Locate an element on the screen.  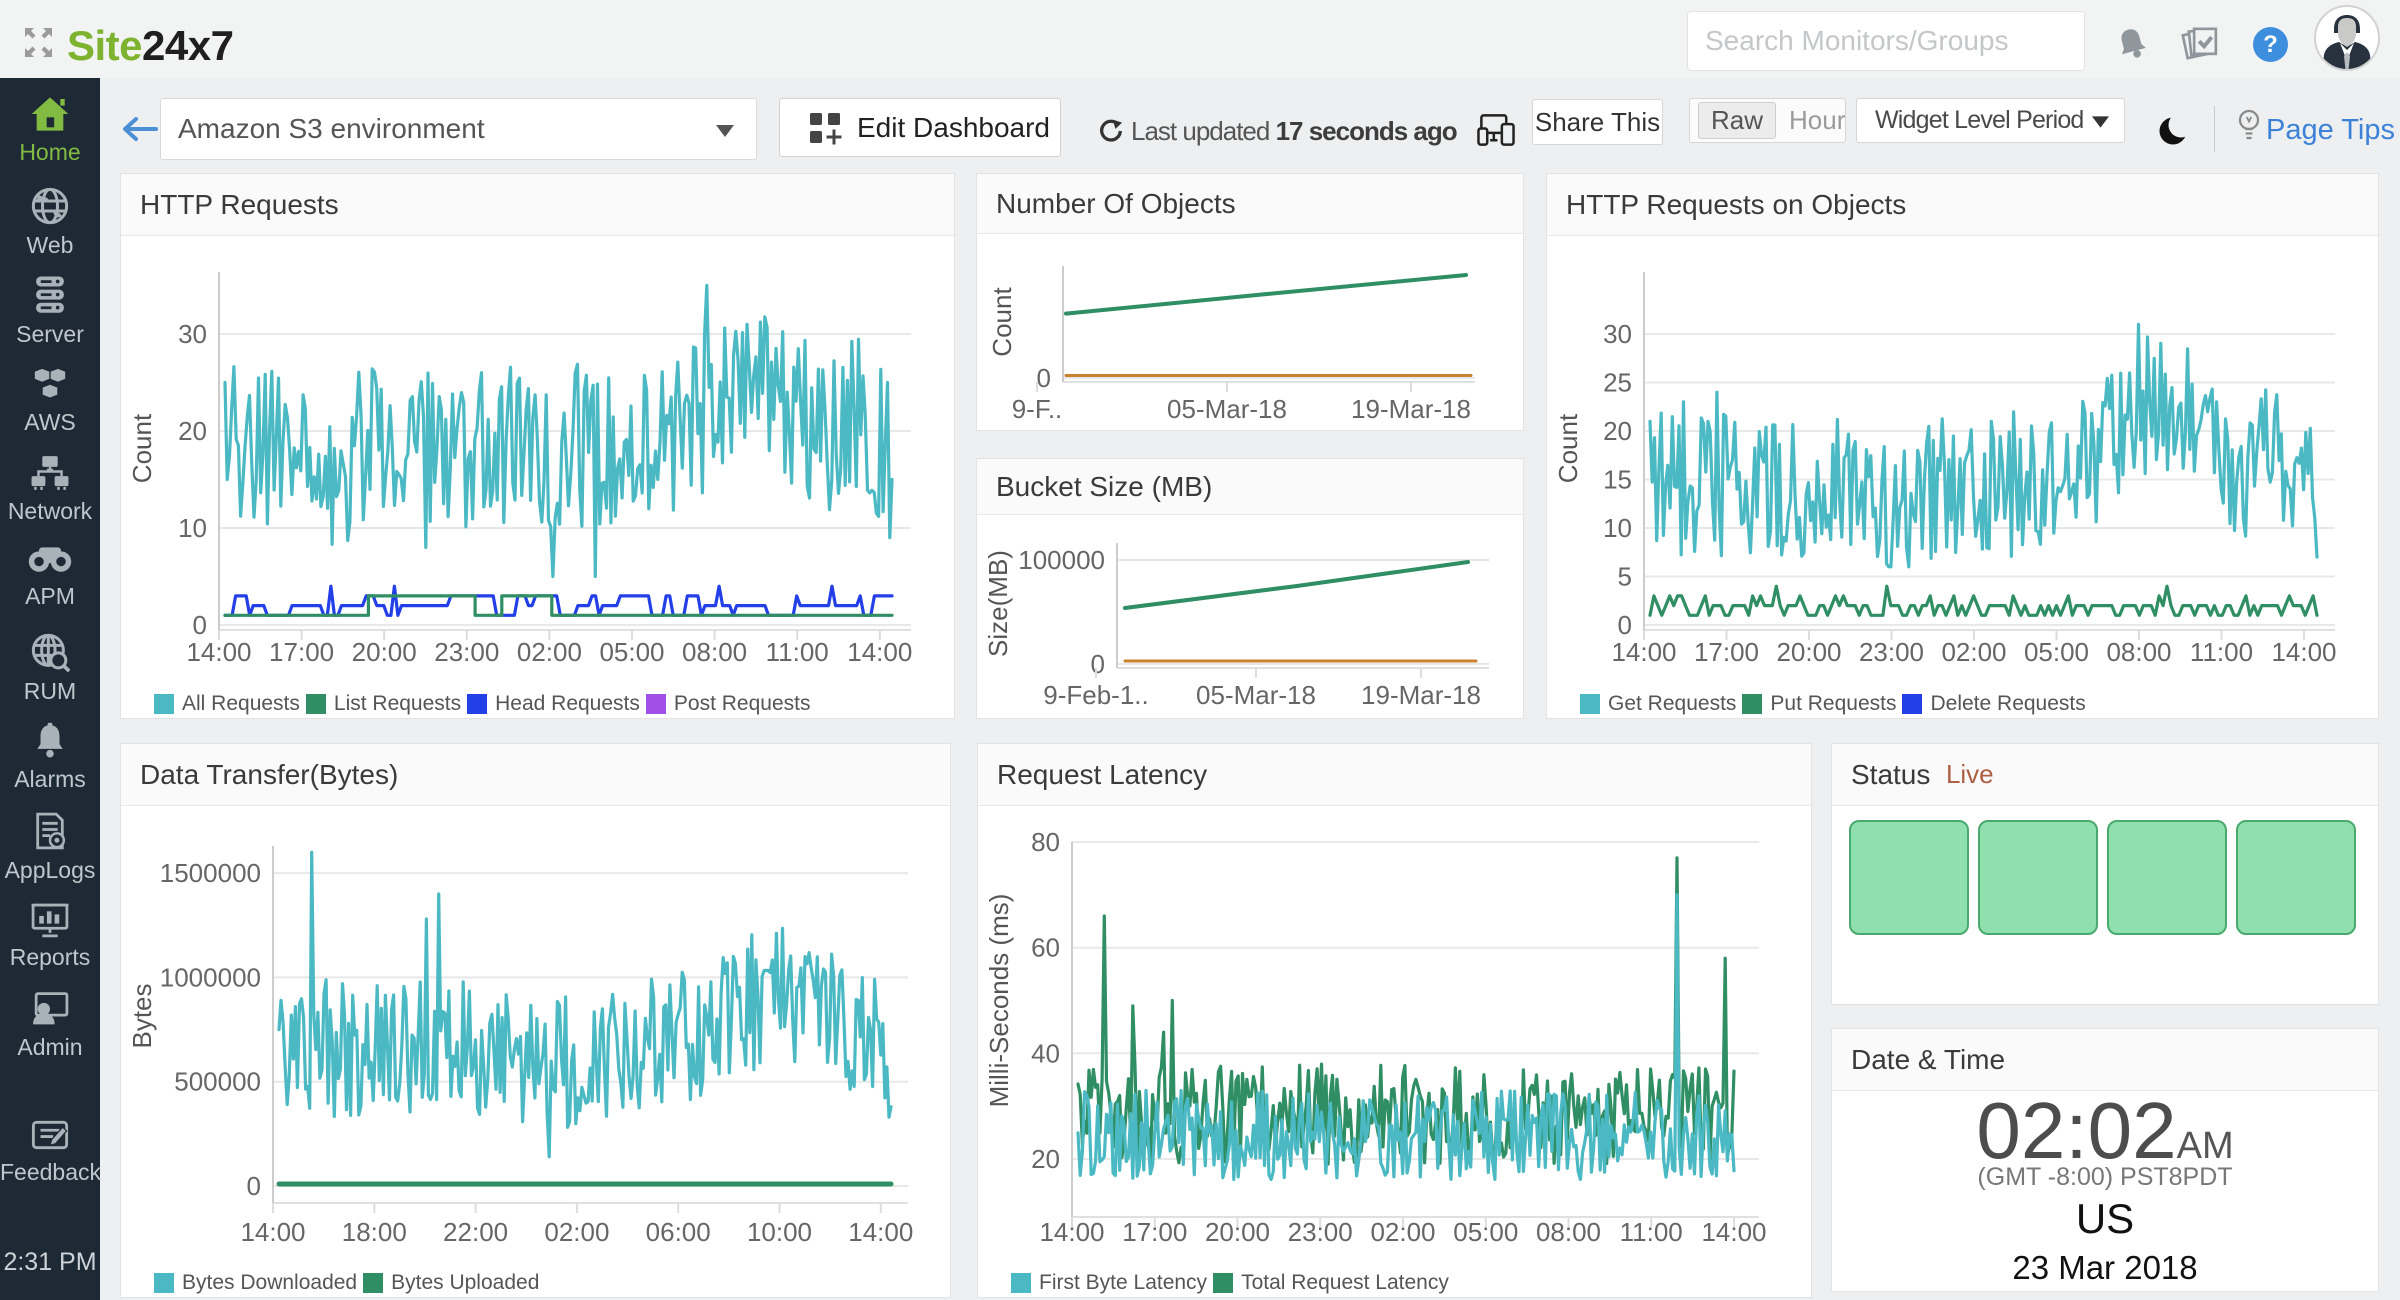
svg-text: 10:00 is located at coordinates (779, 1232).